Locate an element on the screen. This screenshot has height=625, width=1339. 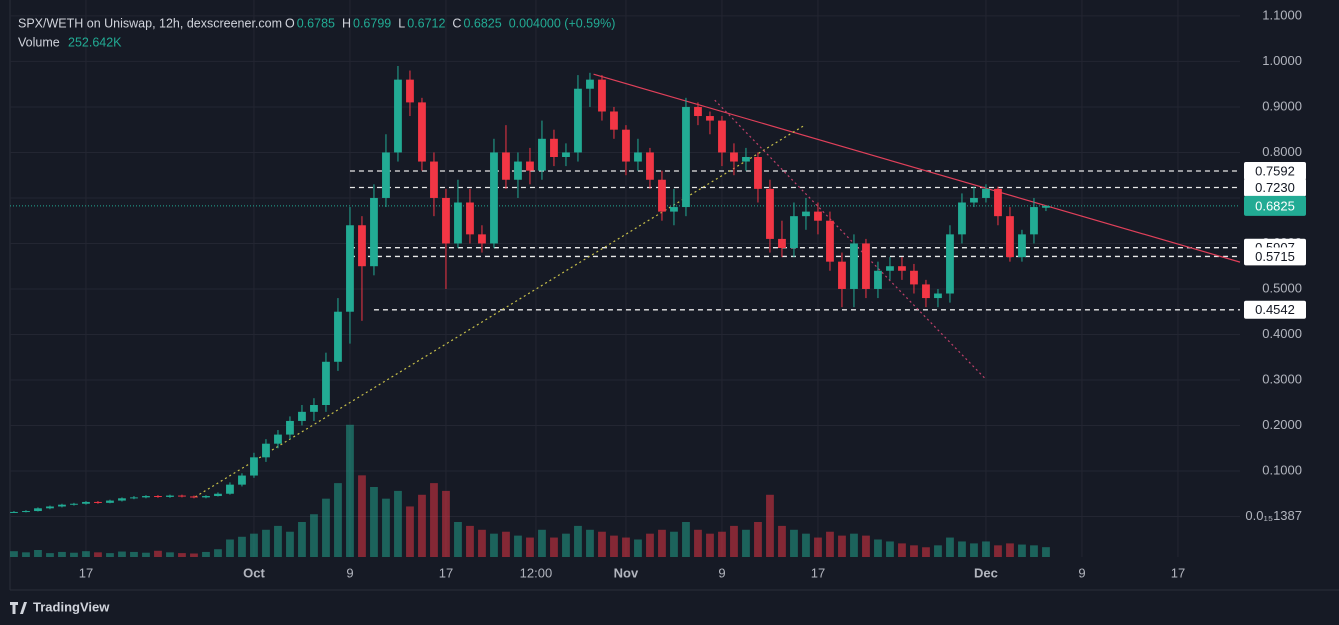
y-tick-label: 0.1000 is located at coordinates (1282, 469).